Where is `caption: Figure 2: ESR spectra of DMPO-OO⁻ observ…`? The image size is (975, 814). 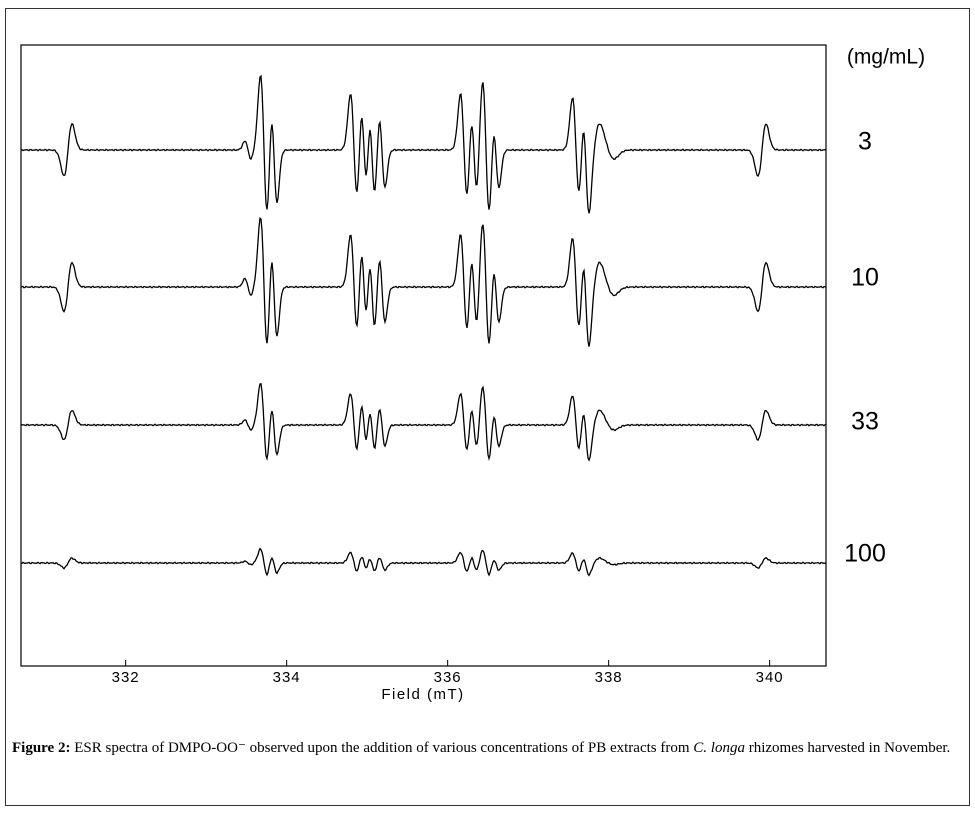
caption: Figure 2: ESR spectra of DMPO-OO⁻ observ… is located at coordinates (489, 748).